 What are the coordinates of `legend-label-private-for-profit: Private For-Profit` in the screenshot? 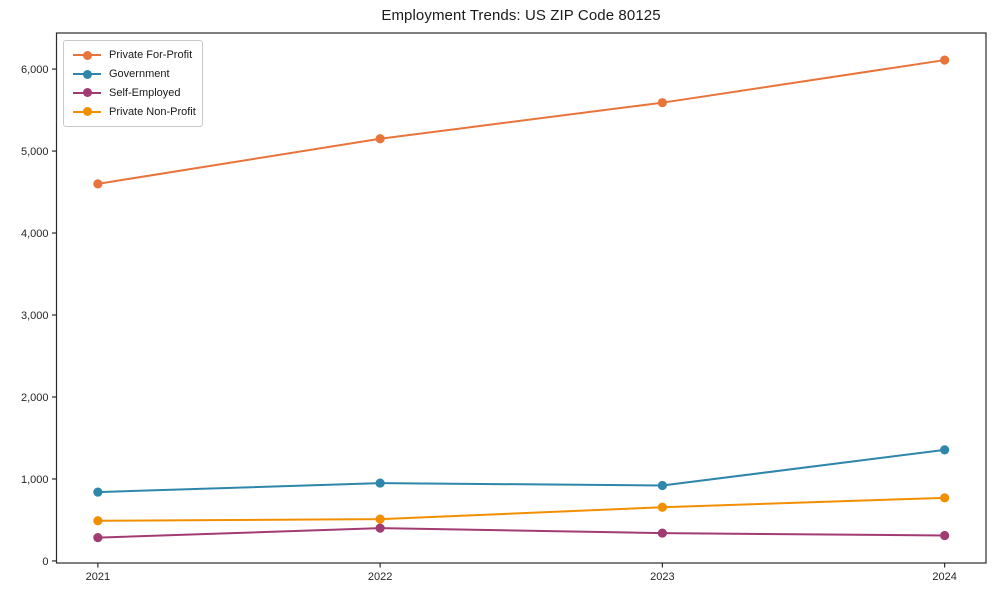 It's located at (151, 55).